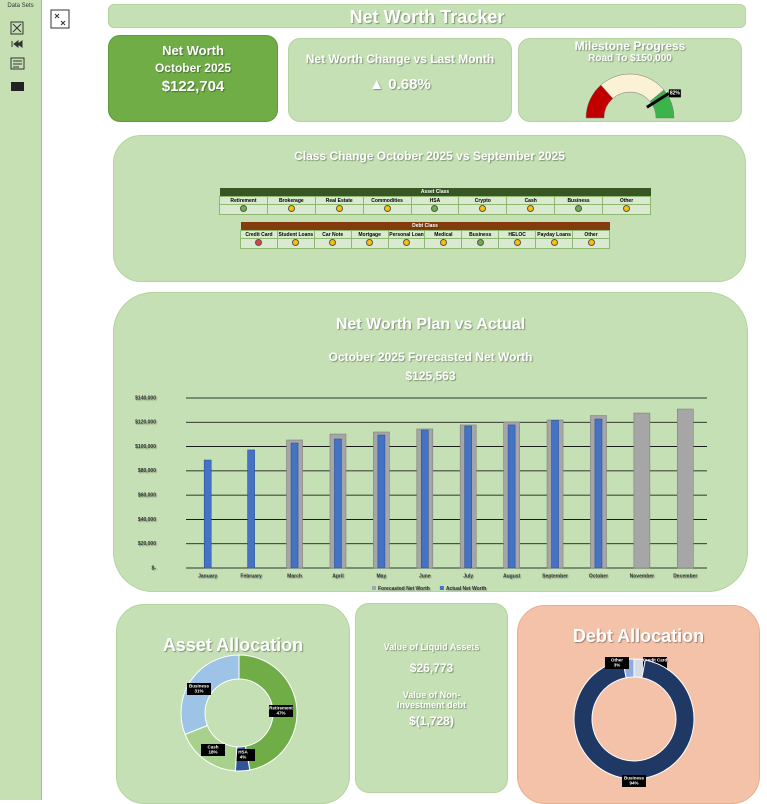 This screenshot has height=804, width=767. Describe the element at coordinates (198, 691) in the screenshot. I see `slice-label-value: 31%` at that location.